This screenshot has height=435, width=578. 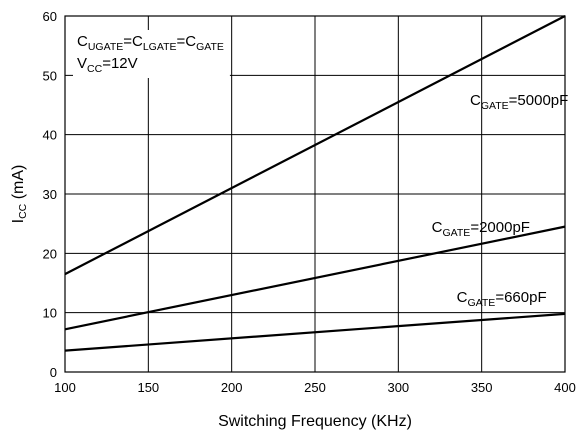 I want to click on series-label: CGATE=5000pF, so click(x=519, y=102).